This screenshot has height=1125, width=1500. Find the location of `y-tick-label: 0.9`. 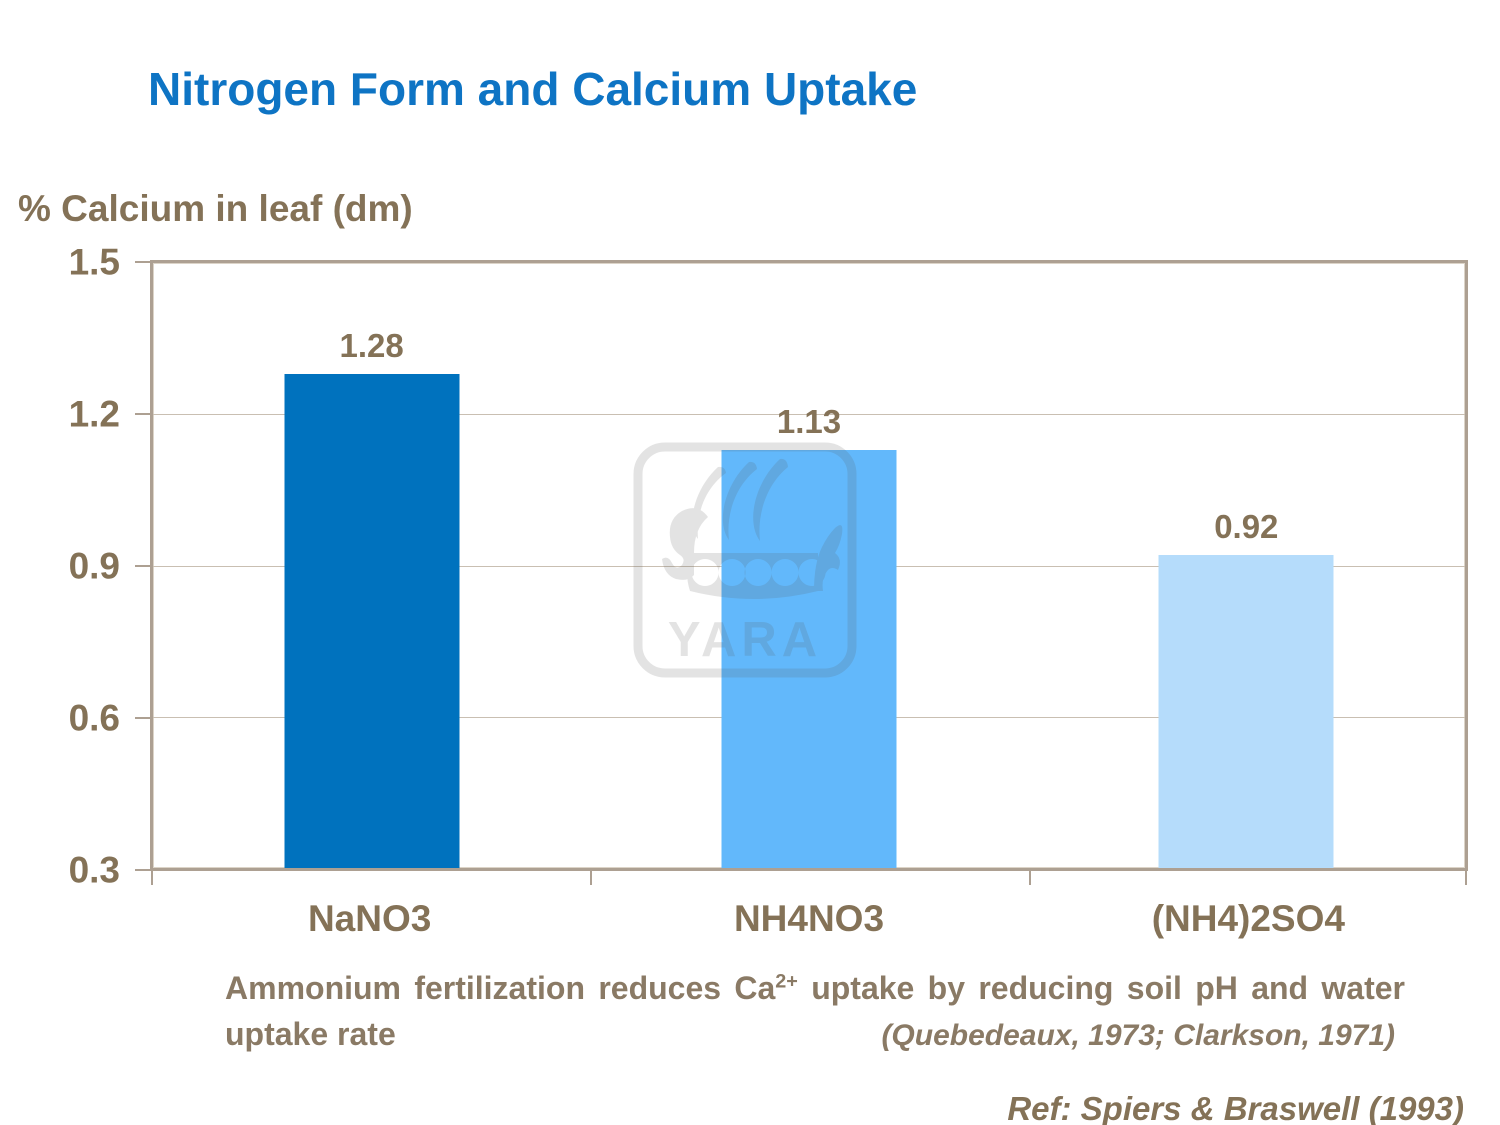

y-tick-label: 0.9 is located at coordinates (94, 566).